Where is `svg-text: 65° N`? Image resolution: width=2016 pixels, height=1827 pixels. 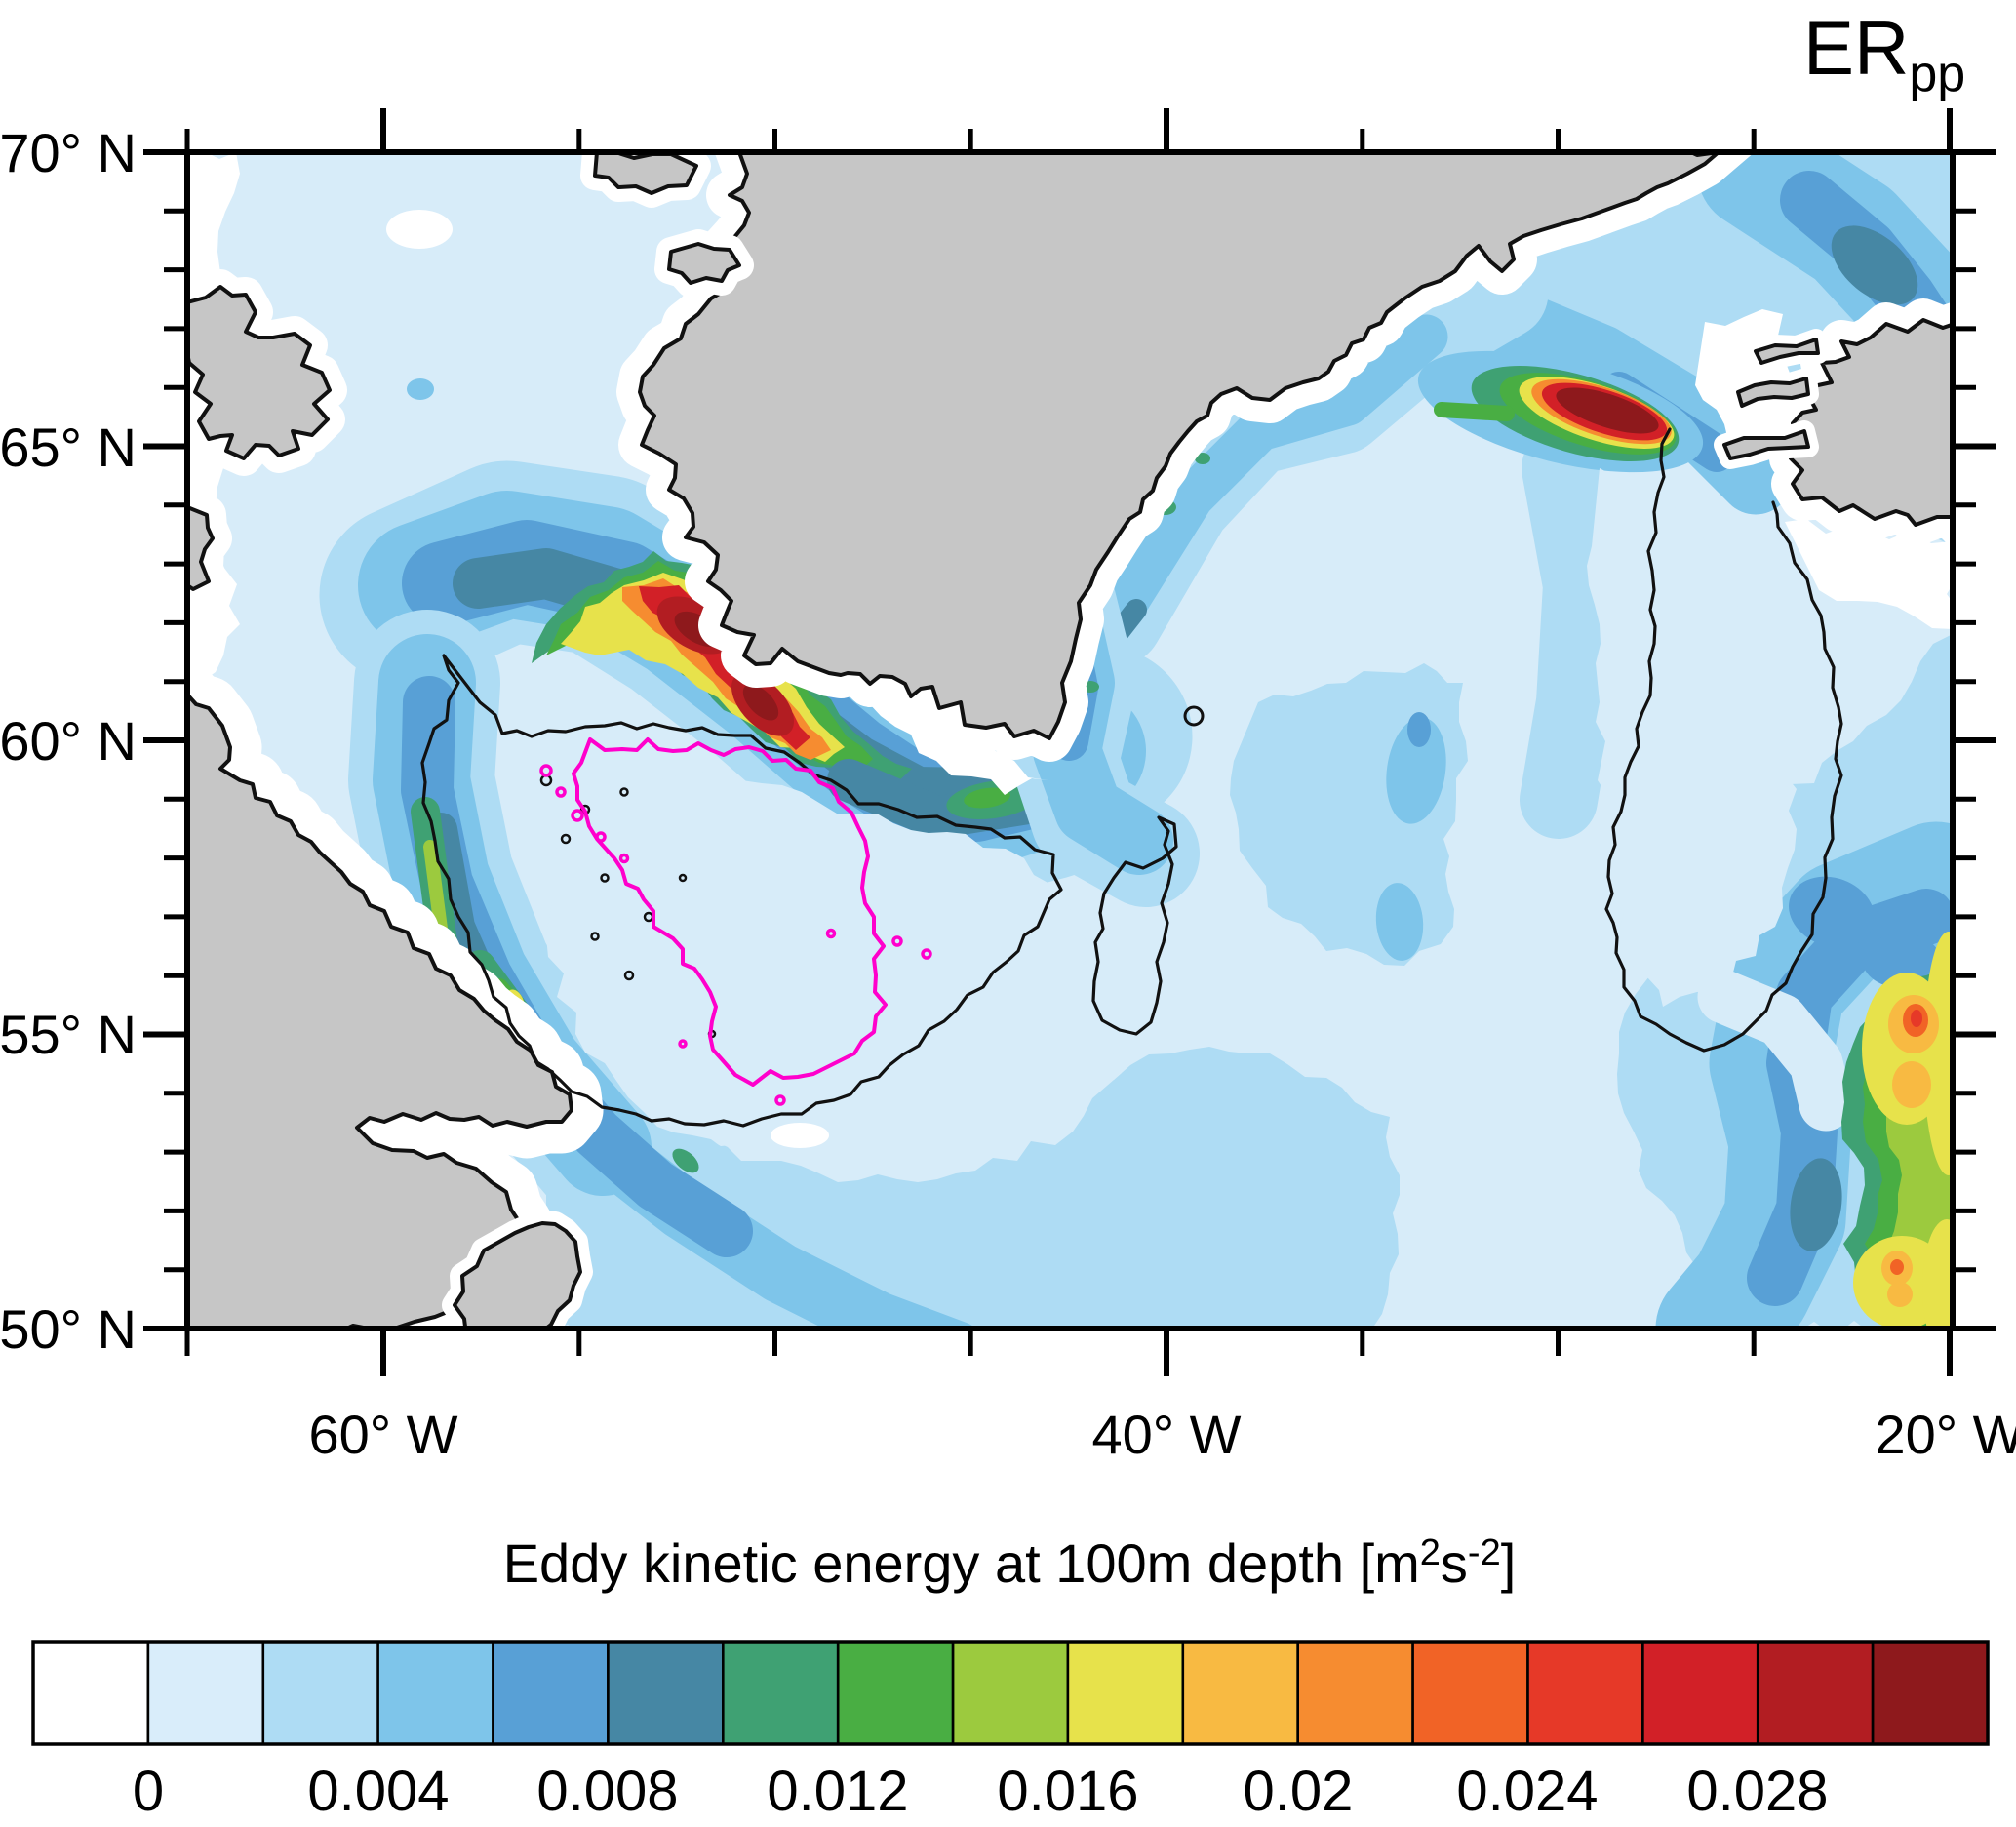
svg-text: 65° N is located at coordinates (69, 447).